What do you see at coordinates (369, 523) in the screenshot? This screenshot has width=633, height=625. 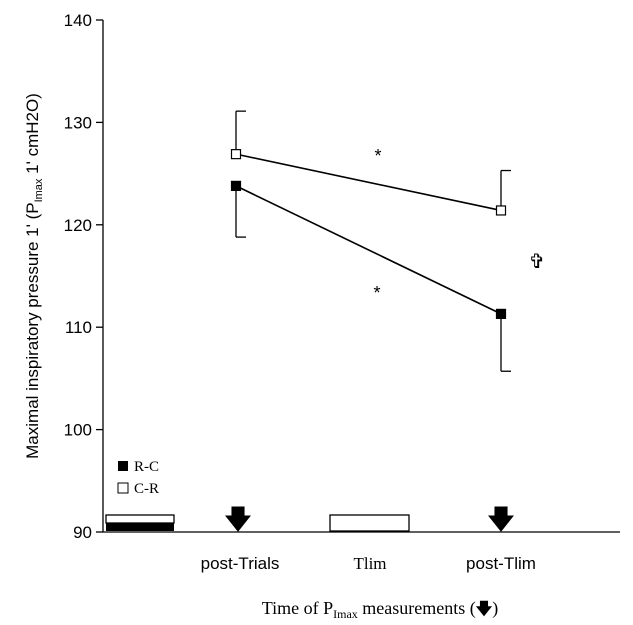 I see `tlim-bar` at bounding box center [369, 523].